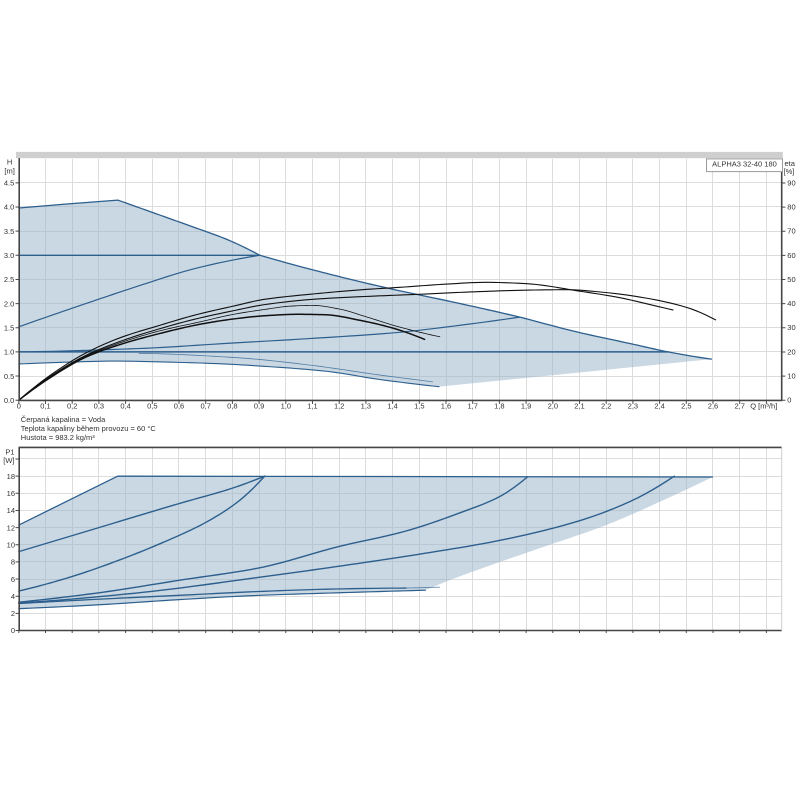 This screenshot has width=800, height=805. What do you see at coordinates (259, 406) in the screenshot?
I see `svg-text: 0,9` at bounding box center [259, 406].